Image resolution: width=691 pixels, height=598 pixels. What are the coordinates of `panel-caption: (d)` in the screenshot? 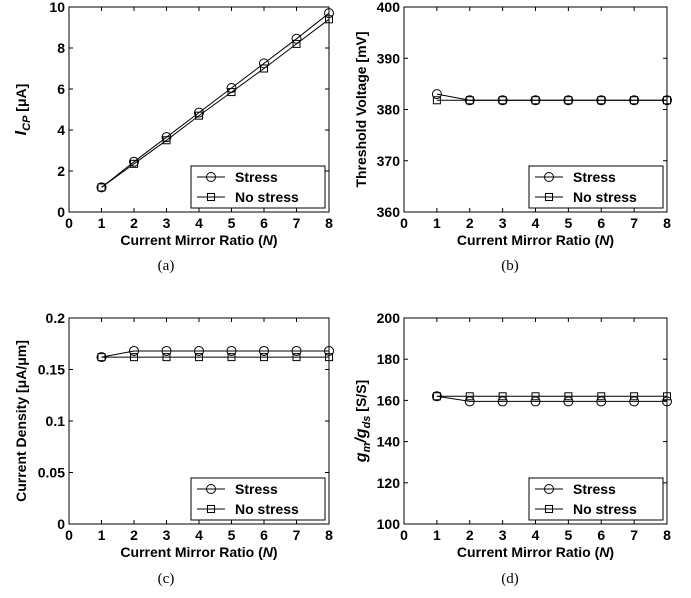 It's located at (510, 579).